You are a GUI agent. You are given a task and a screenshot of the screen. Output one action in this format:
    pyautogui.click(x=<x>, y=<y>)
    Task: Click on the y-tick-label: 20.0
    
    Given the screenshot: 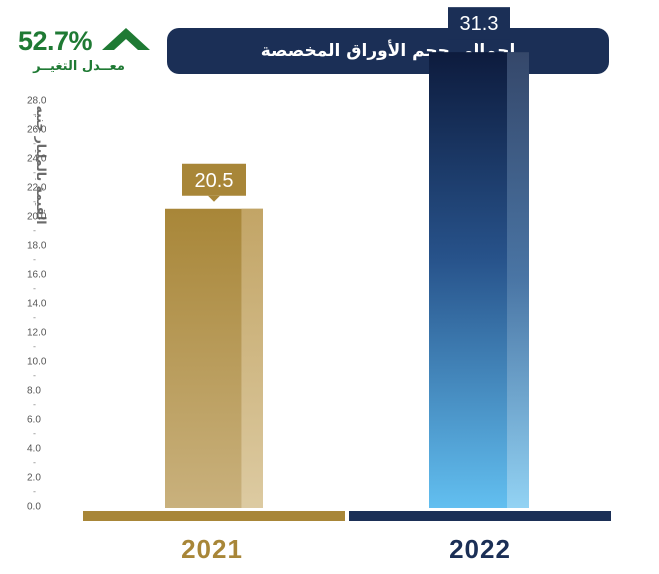 What is the action you would take?
    pyautogui.click(x=37, y=217)
    